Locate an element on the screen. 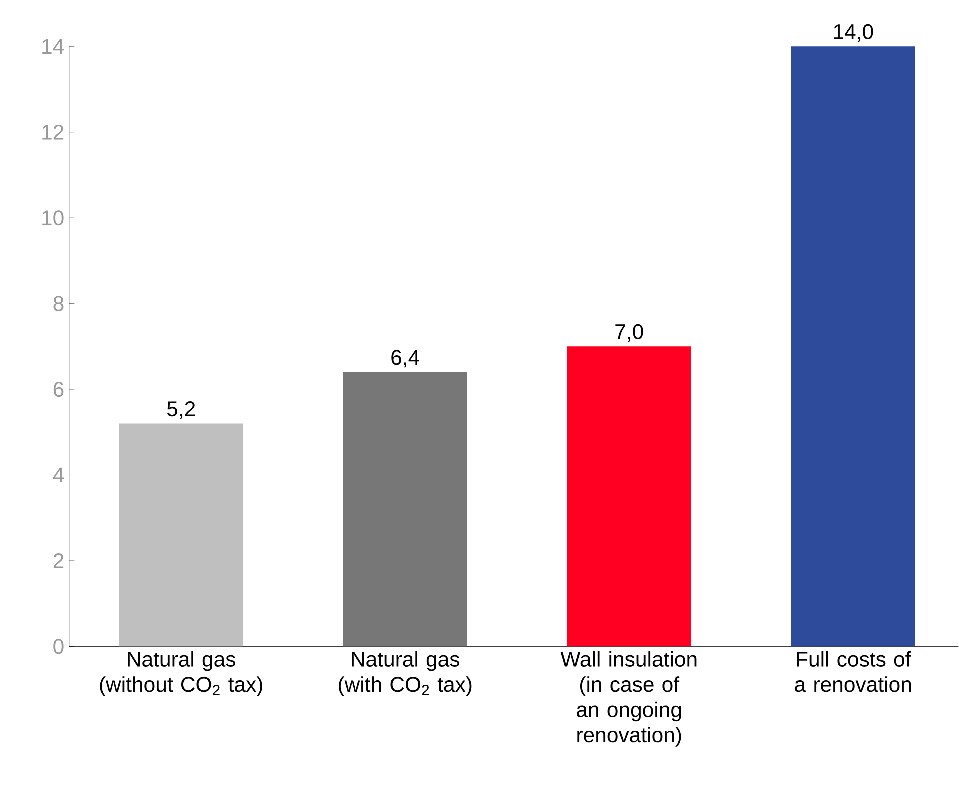 The image size is (959, 808). y-tick-label: 10 is located at coordinates (53, 218).